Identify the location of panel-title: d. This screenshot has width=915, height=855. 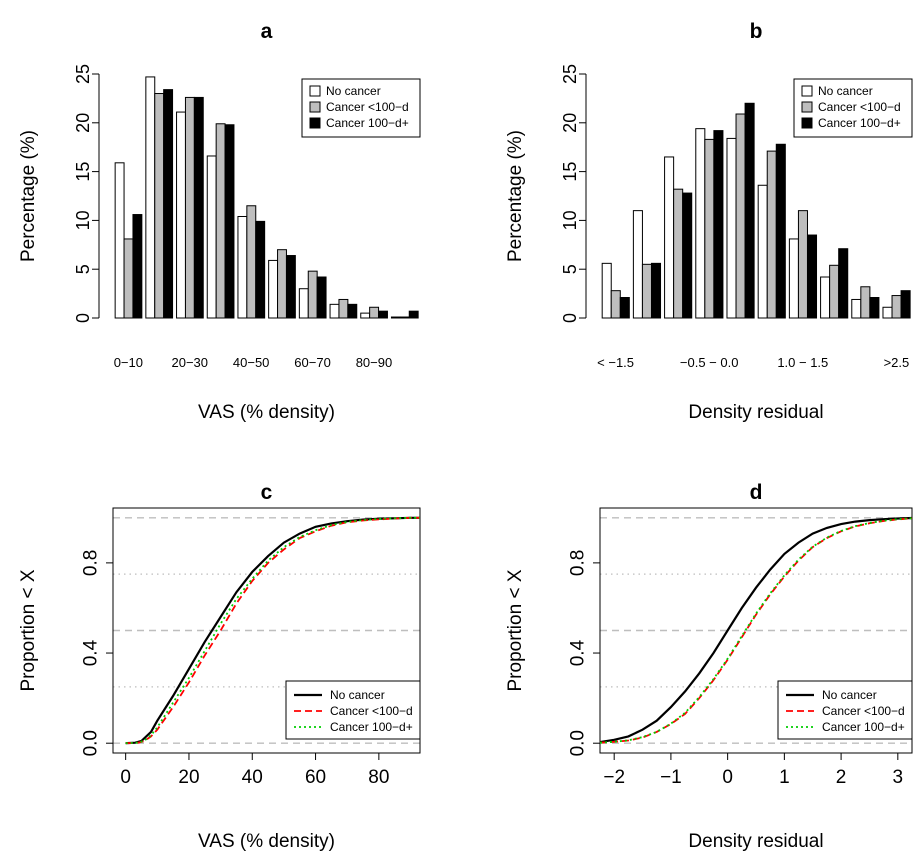
(756, 492).